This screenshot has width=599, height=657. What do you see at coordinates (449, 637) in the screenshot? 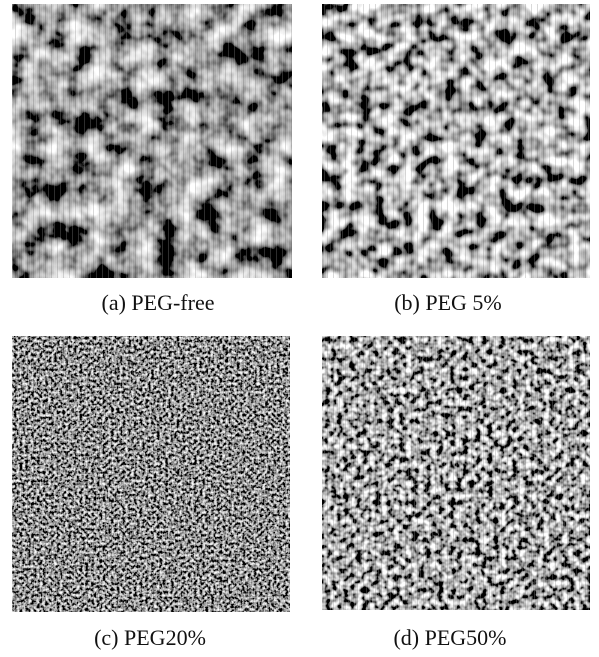
I see `caption: (d) PEG50%` at bounding box center [449, 637].